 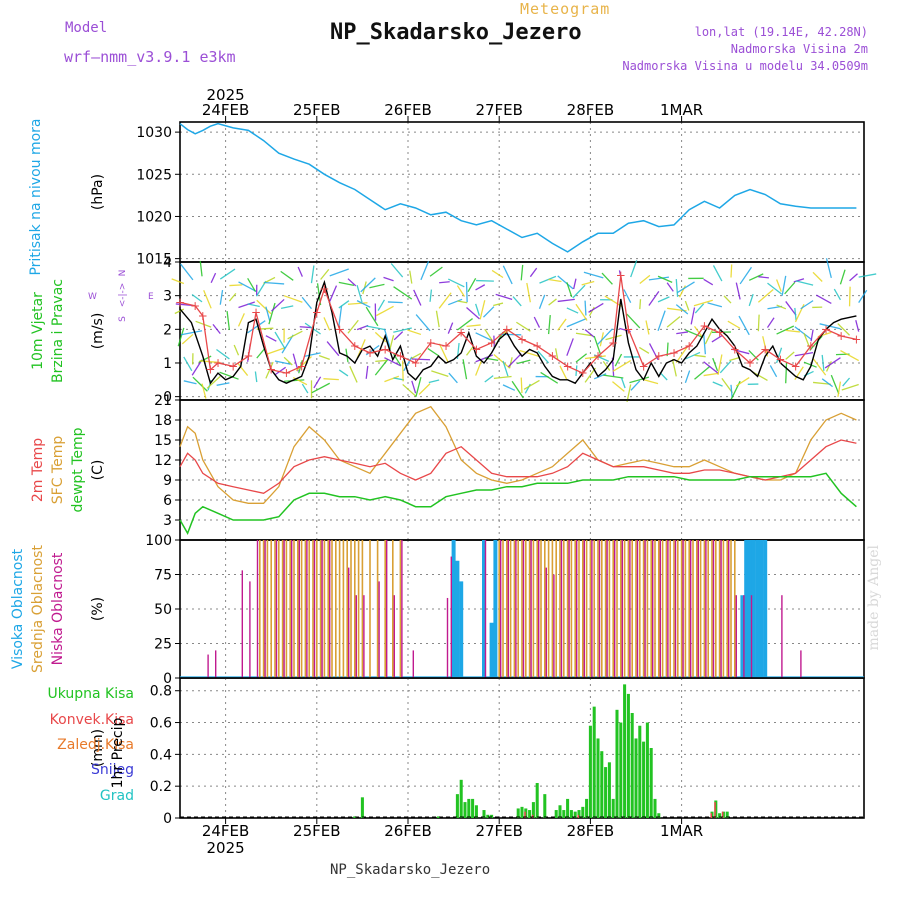 I want to click on tick-label-y: 1, so click(x=167, y=364).